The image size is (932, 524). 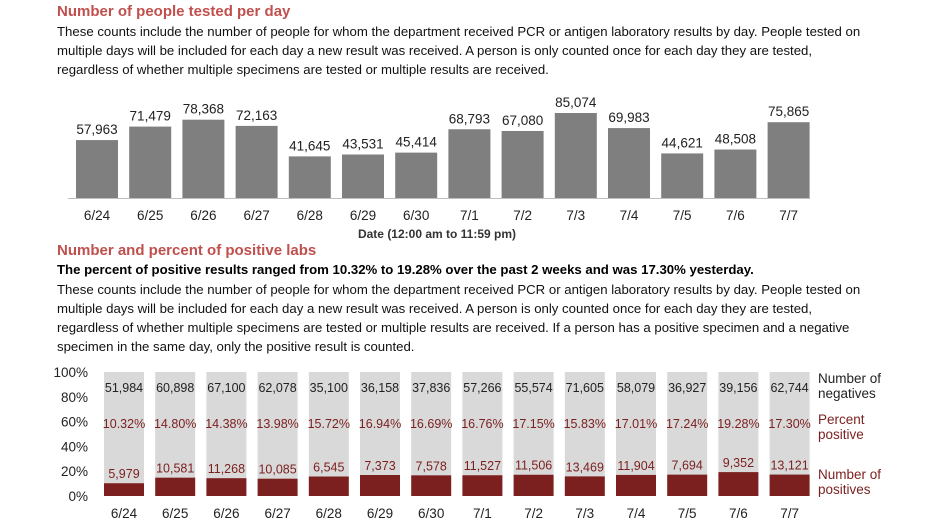 I want to click on data-label: 41,645, so click(x=309, y=145).